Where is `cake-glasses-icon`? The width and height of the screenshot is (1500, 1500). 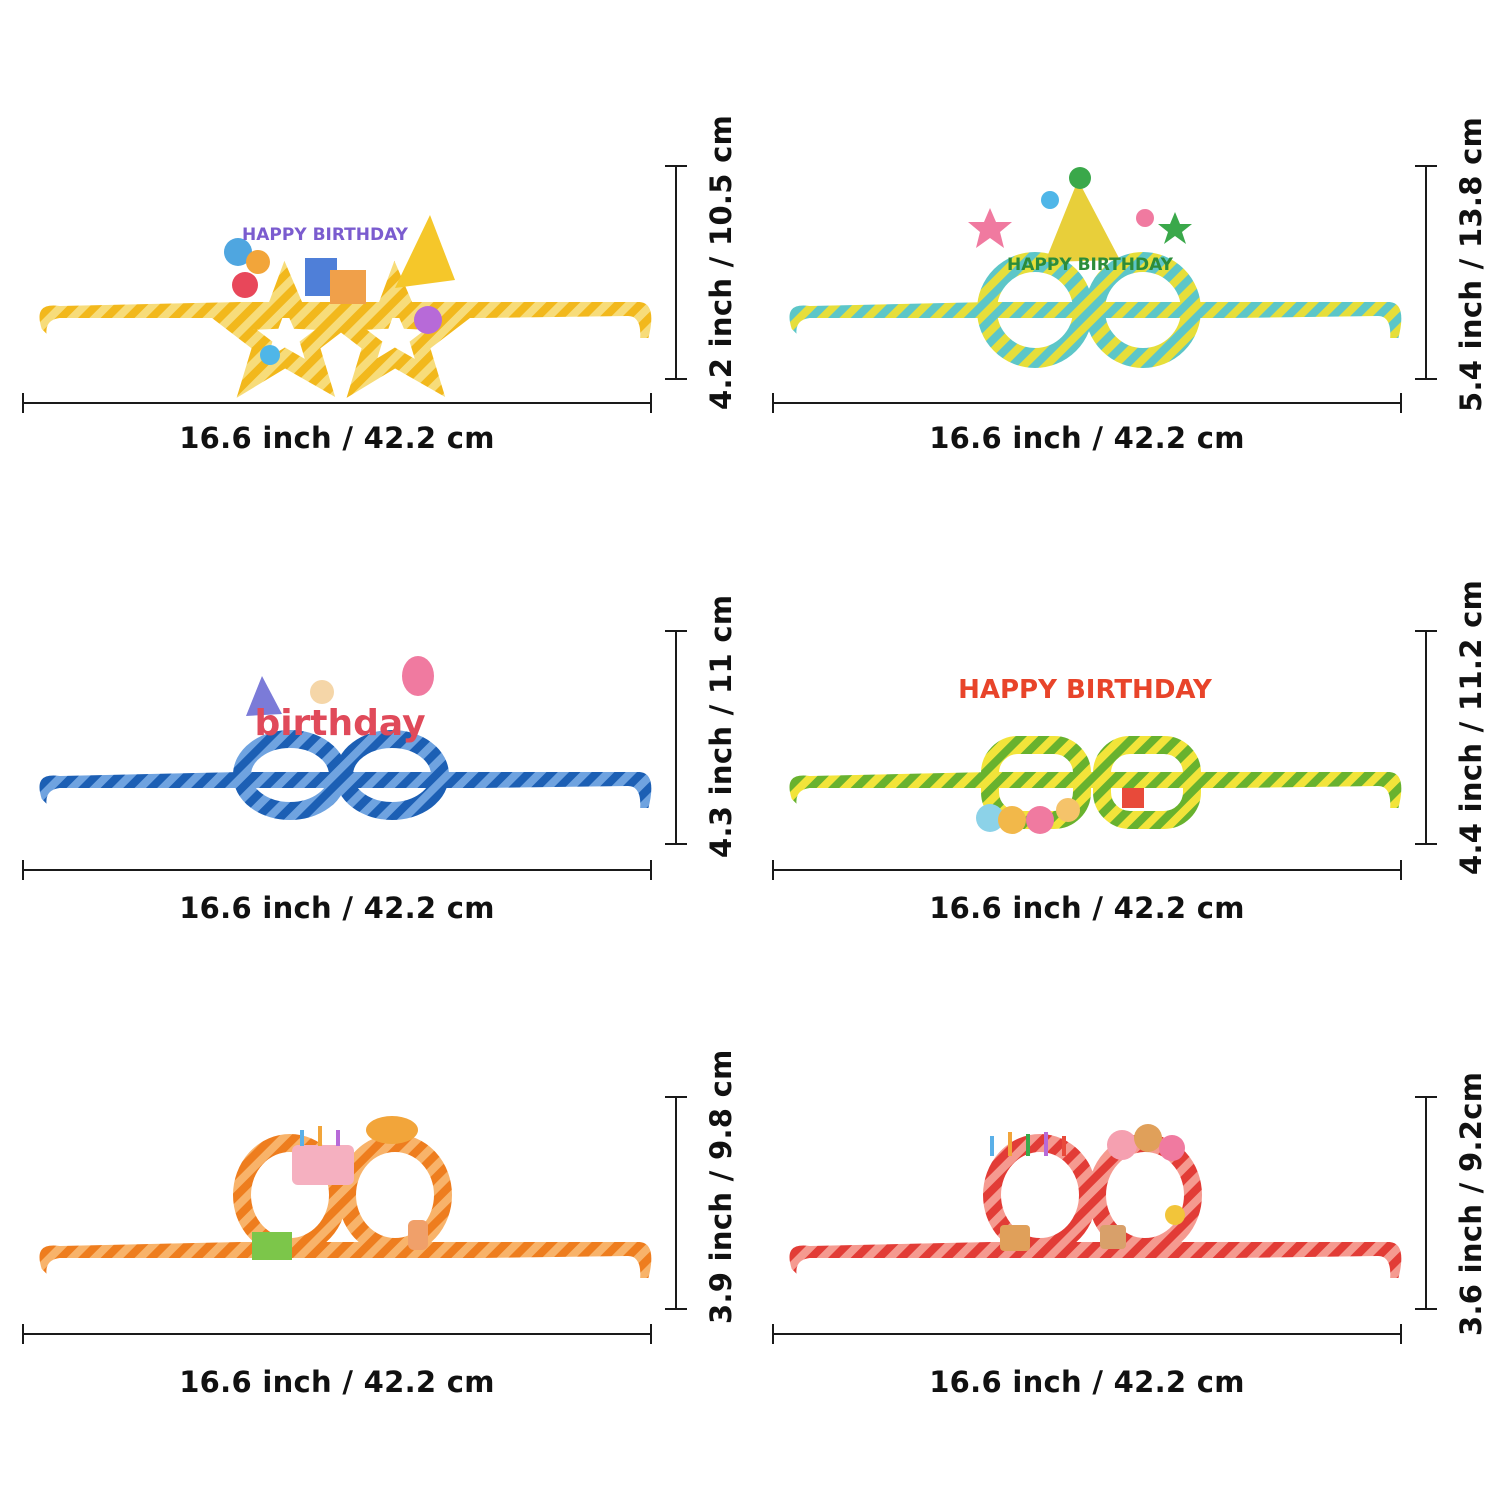 cake-glasses-icon is located at coordinates (345, 1199).